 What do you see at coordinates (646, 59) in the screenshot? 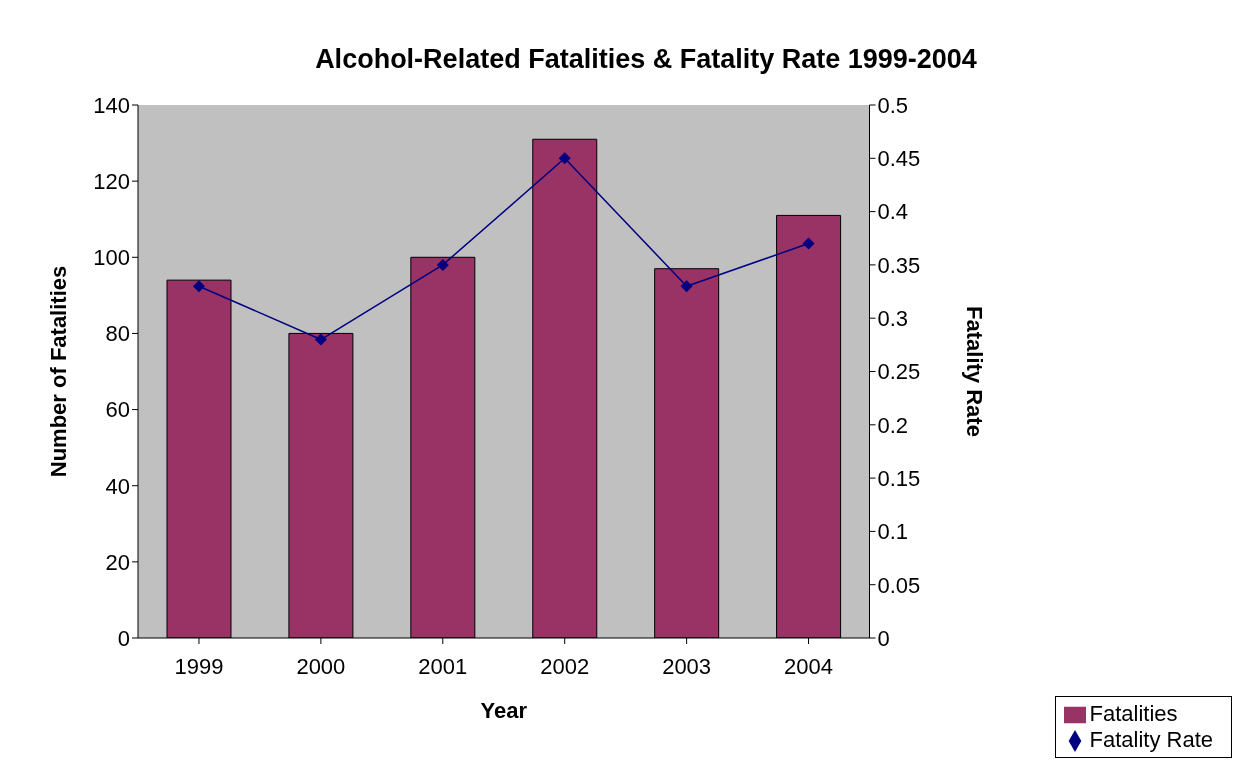
I see `chart-title: Alcohol-Related Fatalities & Fatality Rate 1999-2004` at bounding box center [646, 59].